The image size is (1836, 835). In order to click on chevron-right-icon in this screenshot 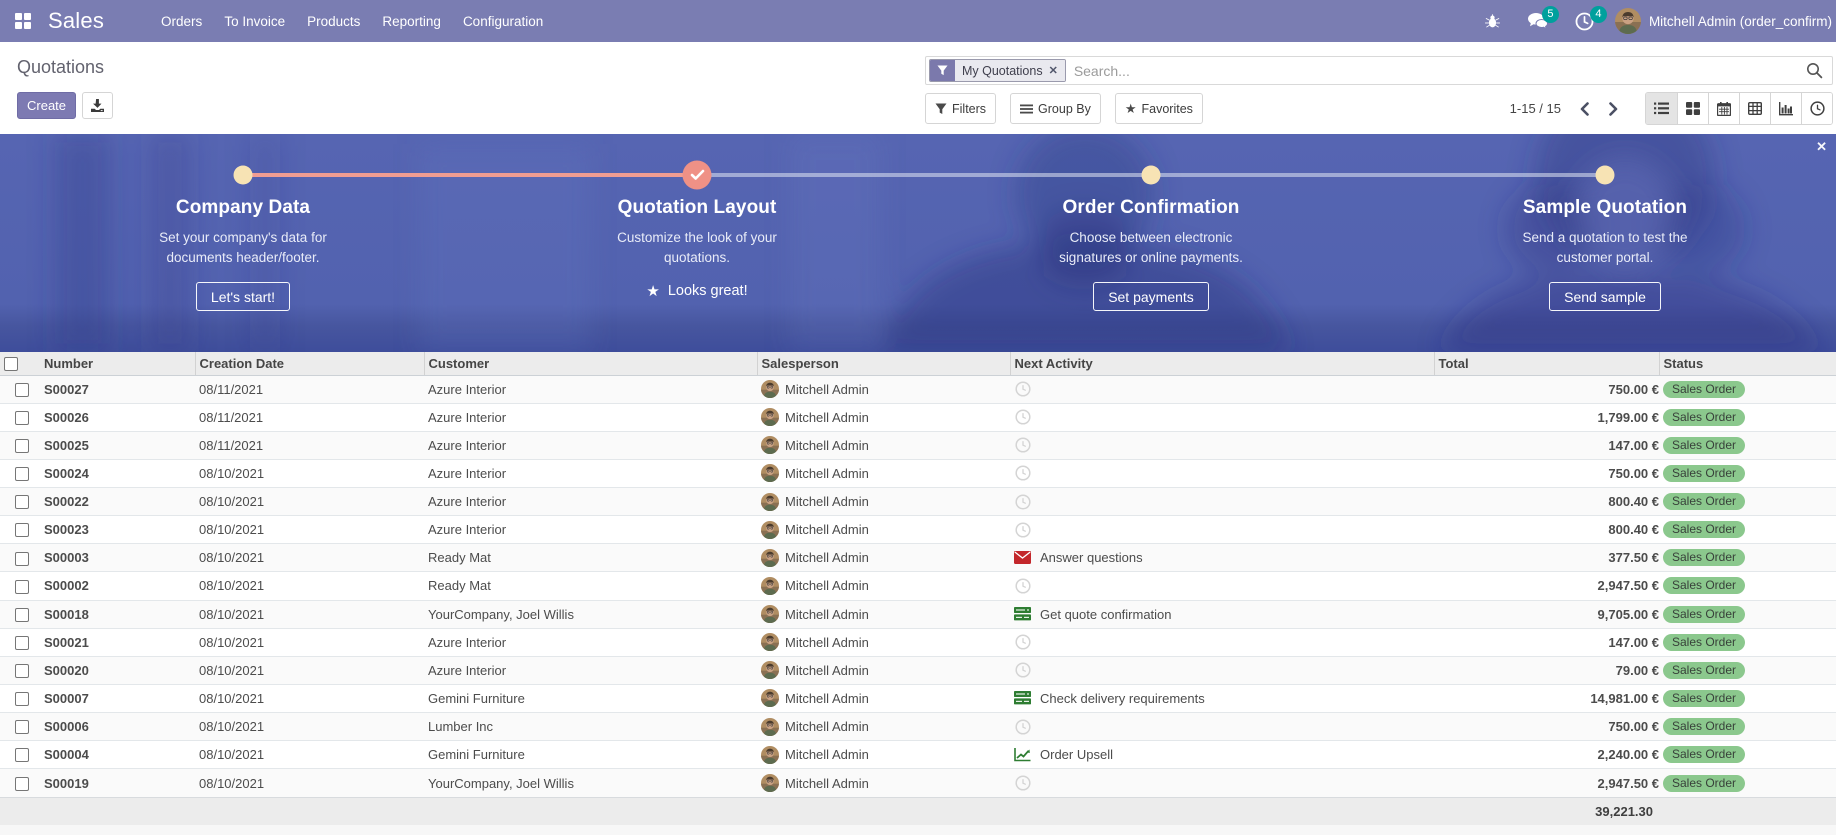, I will do `click(1613, 108)`.